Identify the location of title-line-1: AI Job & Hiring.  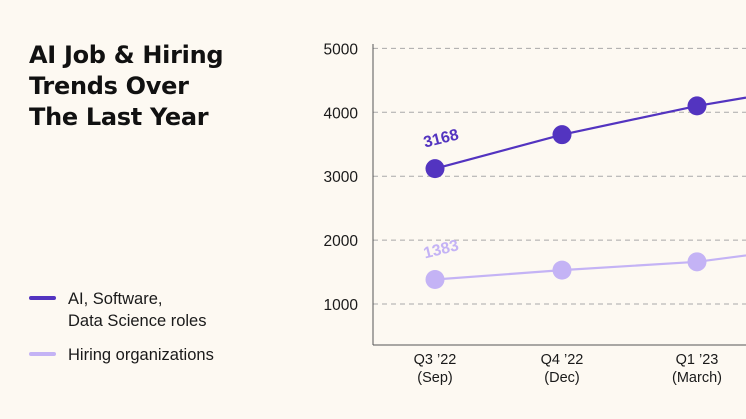
(126, 55).